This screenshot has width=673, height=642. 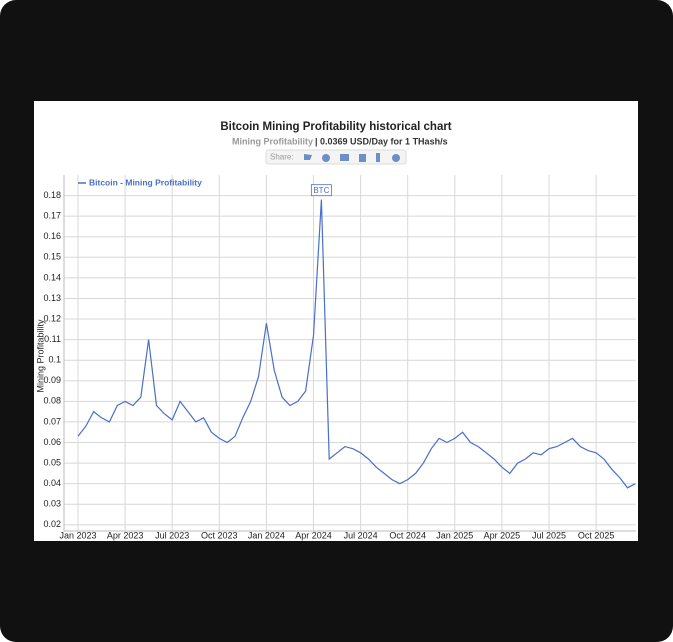 I want to click on x-tick-label: Oct 2024, so click(x=407, y=535).